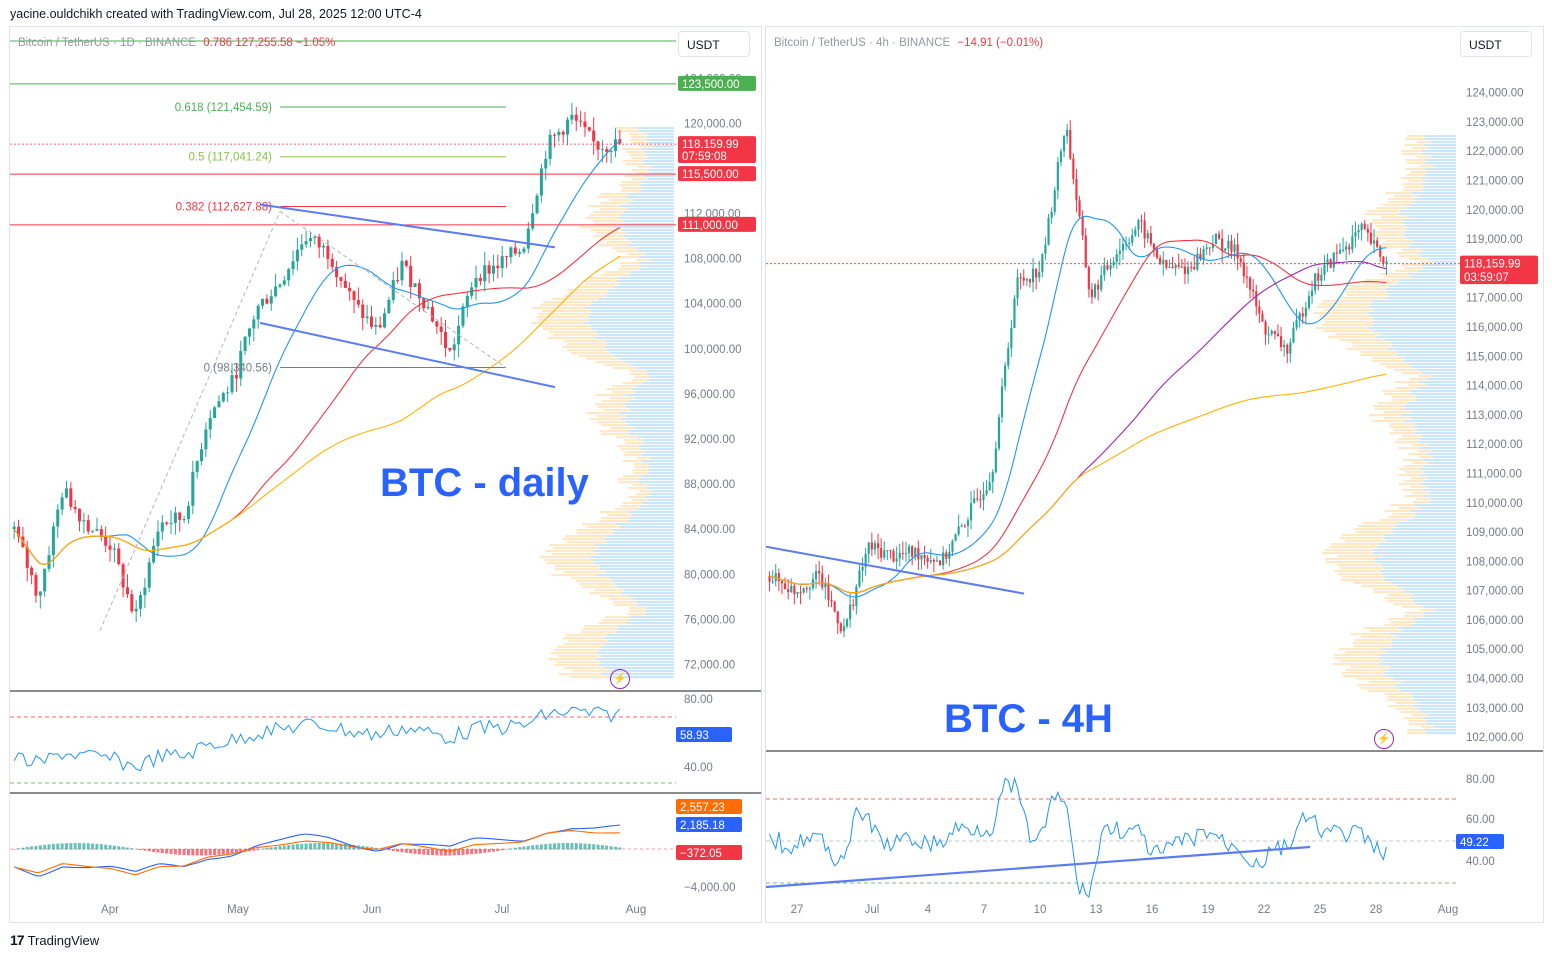 This screenshot has height=956, width=1552. Describe the element at coordinates (984, 910) in the screenshot. I see `x-tick-label: 7` at that location.